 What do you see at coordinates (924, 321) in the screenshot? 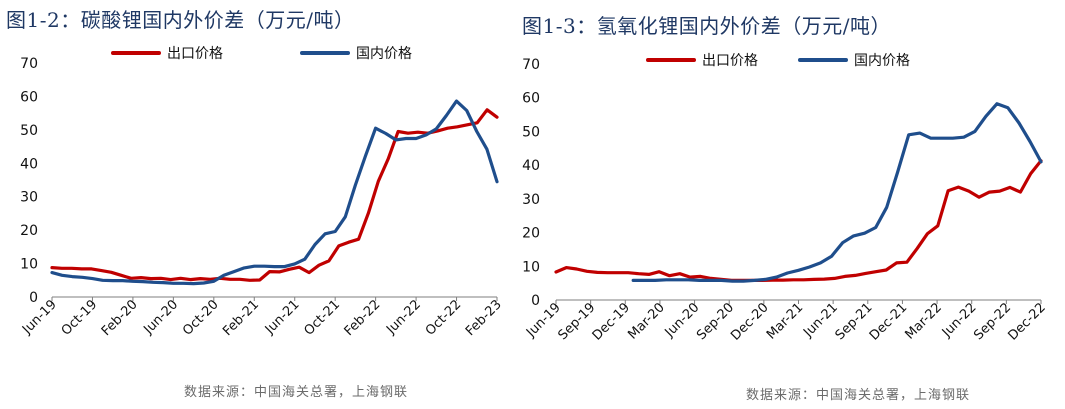
I see `x-tick-label: Mar-22` at bounding box center [924, 321].